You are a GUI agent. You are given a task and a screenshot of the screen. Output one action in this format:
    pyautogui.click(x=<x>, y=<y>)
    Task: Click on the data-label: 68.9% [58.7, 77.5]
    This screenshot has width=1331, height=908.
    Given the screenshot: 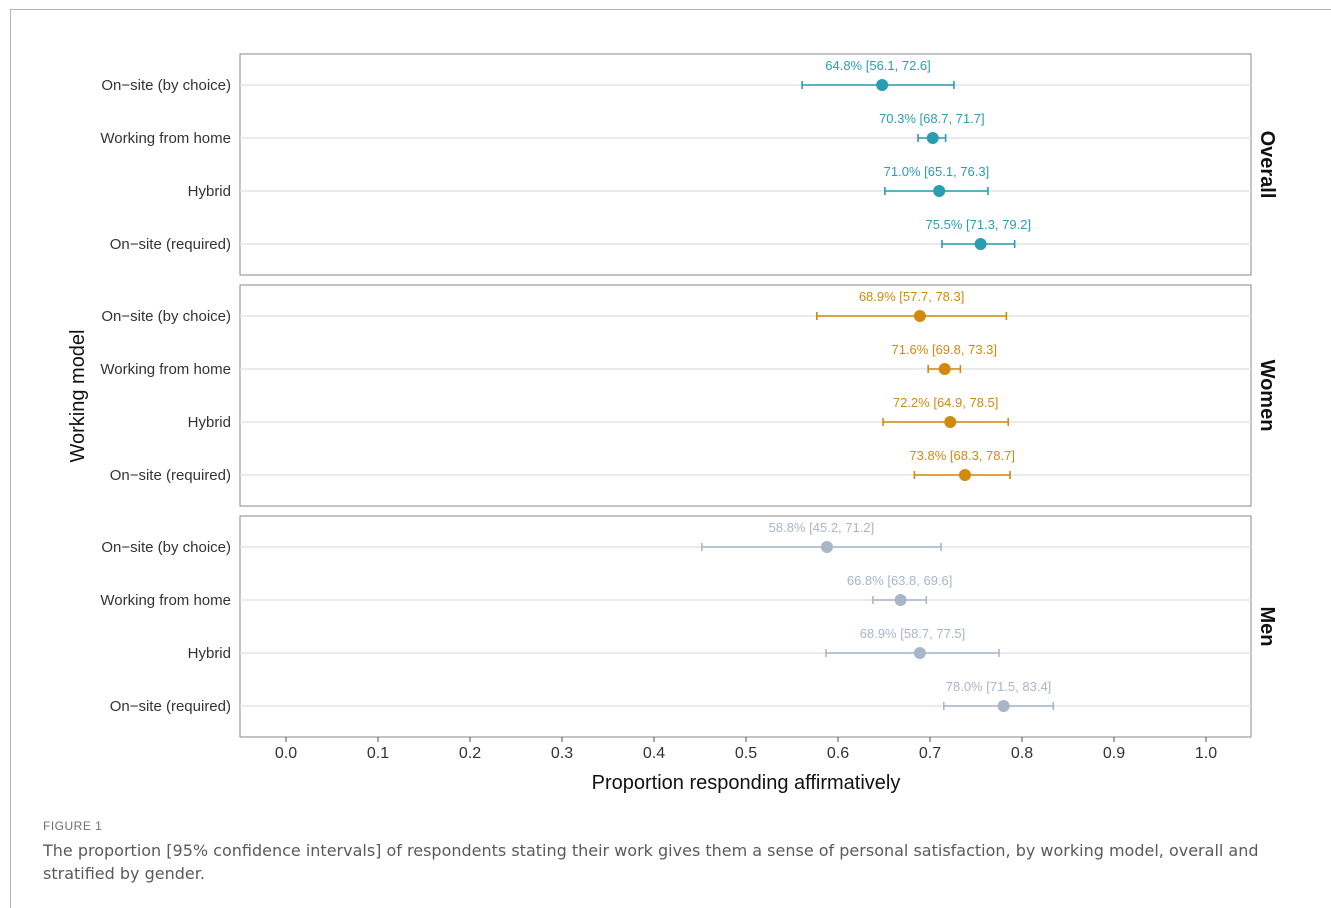 What is the action you would take?
    pyautogui.click(x=913, y=633)
    